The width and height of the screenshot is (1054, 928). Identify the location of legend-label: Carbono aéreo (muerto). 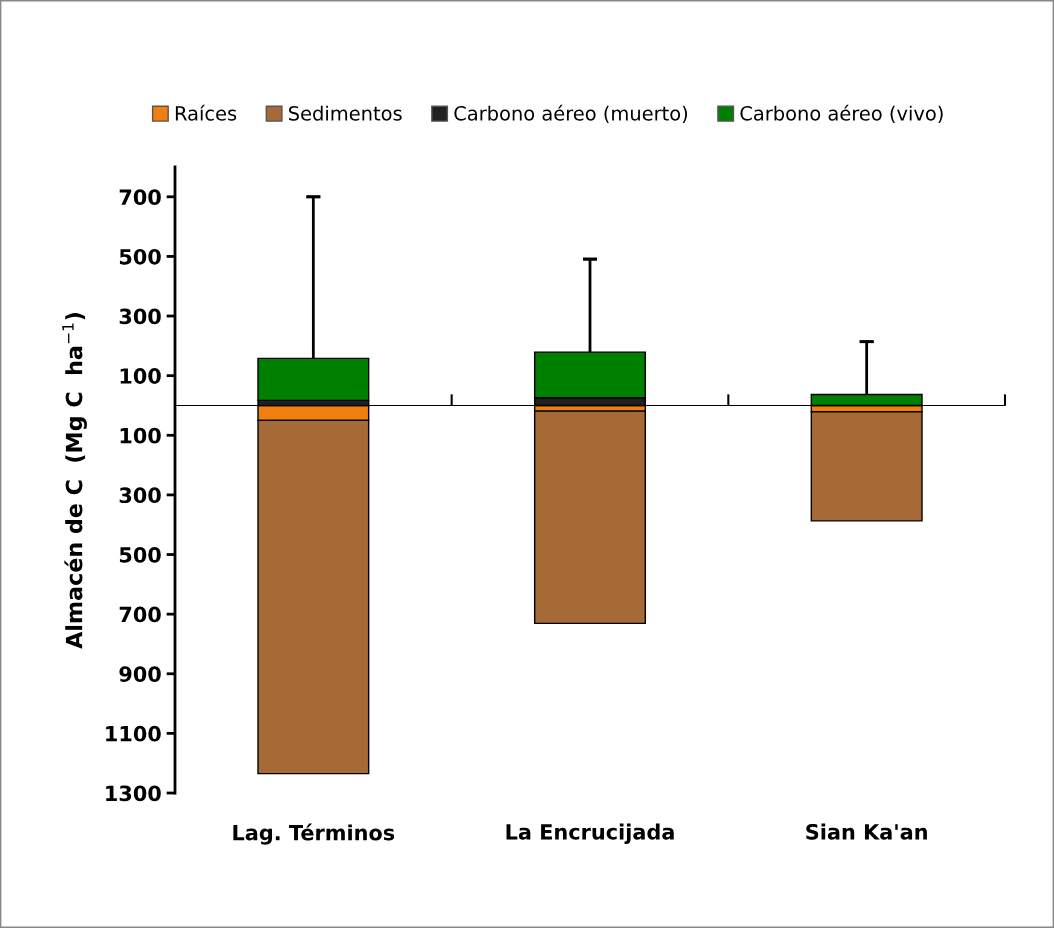
(571, 113).